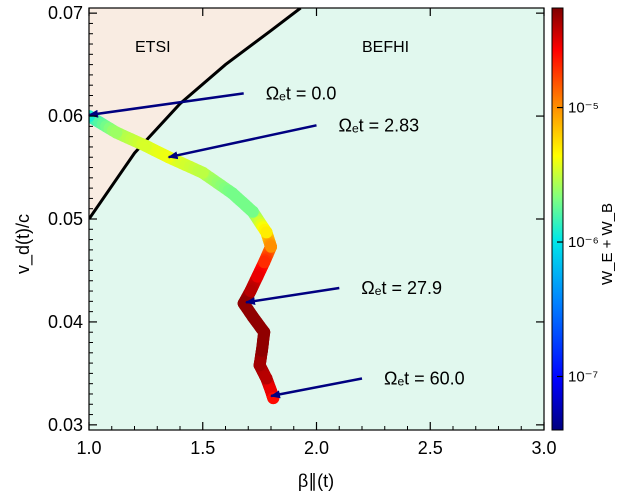 The height and width of the screenshot is (494, 626). Describe the element at coordinates (65, 13) in the screenshot. I see `y-tick-label: 0.07` at that location.